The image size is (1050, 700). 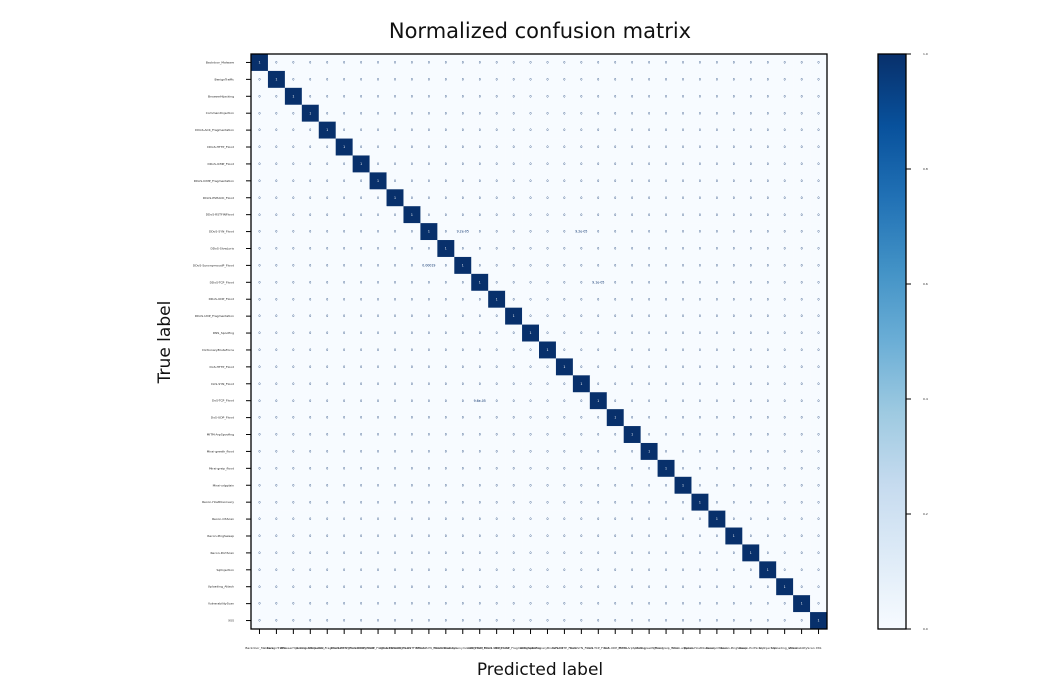 What do you see at coordinates (548, 648) in the screenshot?
I see `x-tick-label: DictionaryBruteForce` at bounding box center [548, 648].